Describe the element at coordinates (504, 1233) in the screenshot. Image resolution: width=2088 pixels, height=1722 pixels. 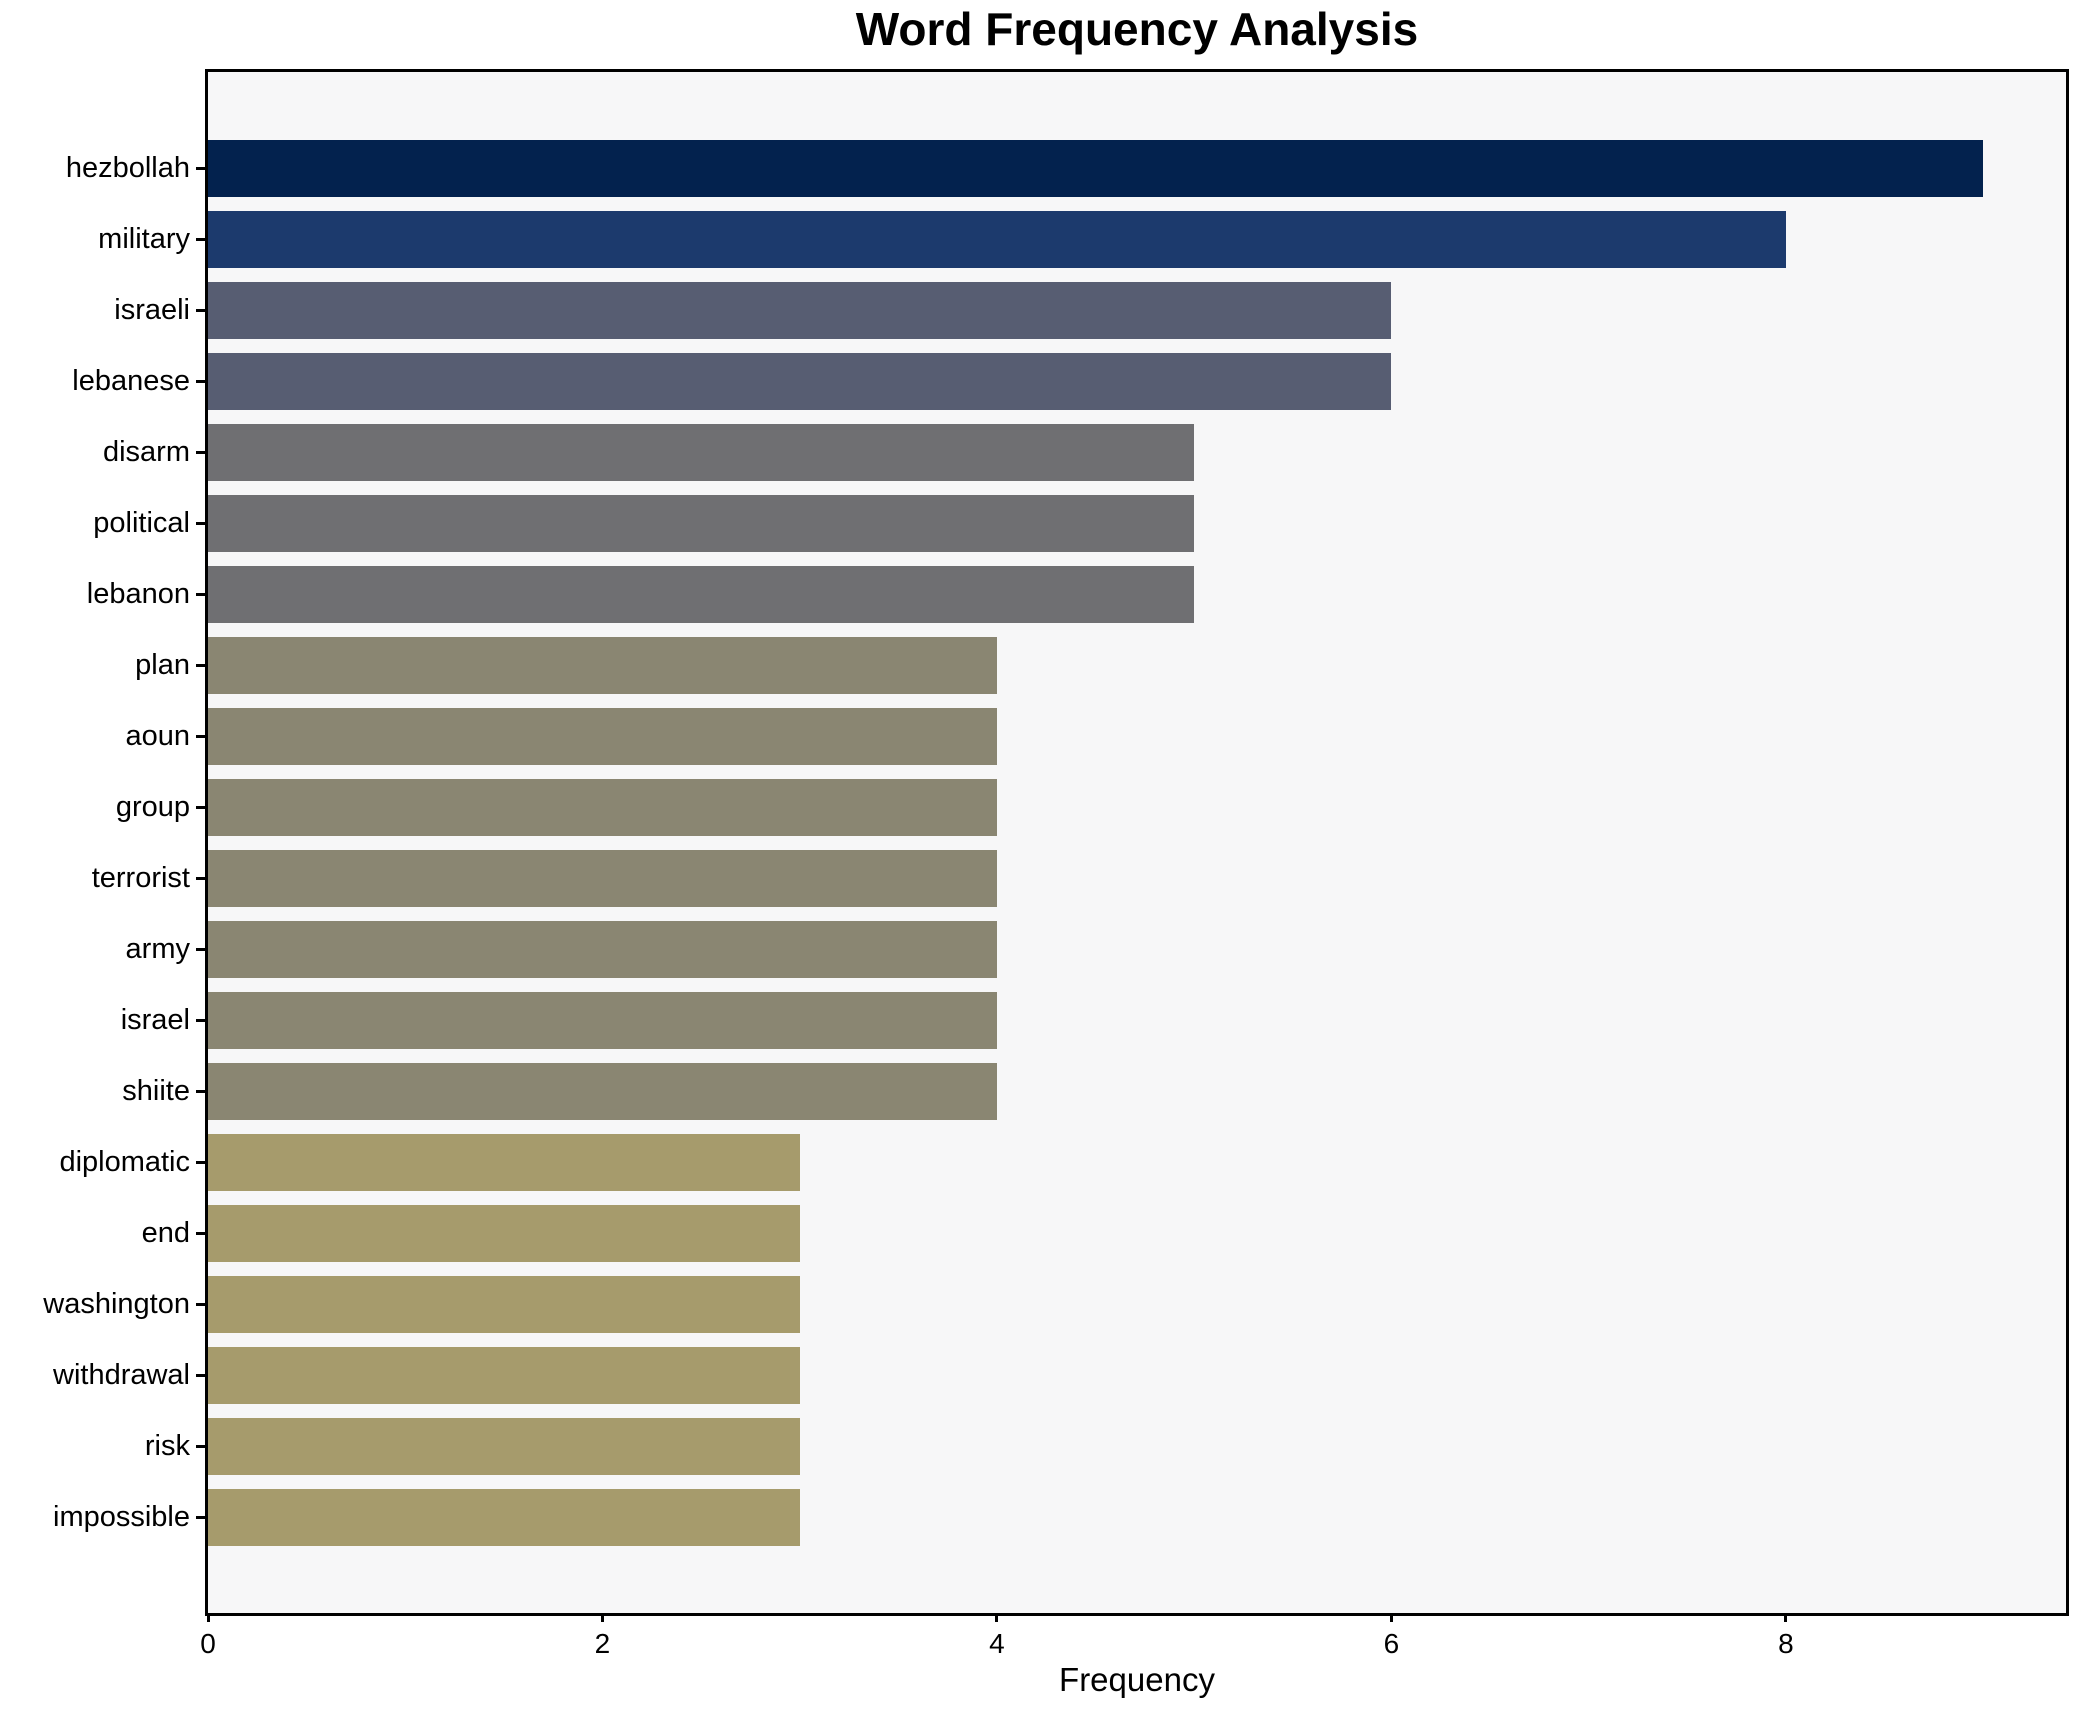
I see `bar-end` at that location.